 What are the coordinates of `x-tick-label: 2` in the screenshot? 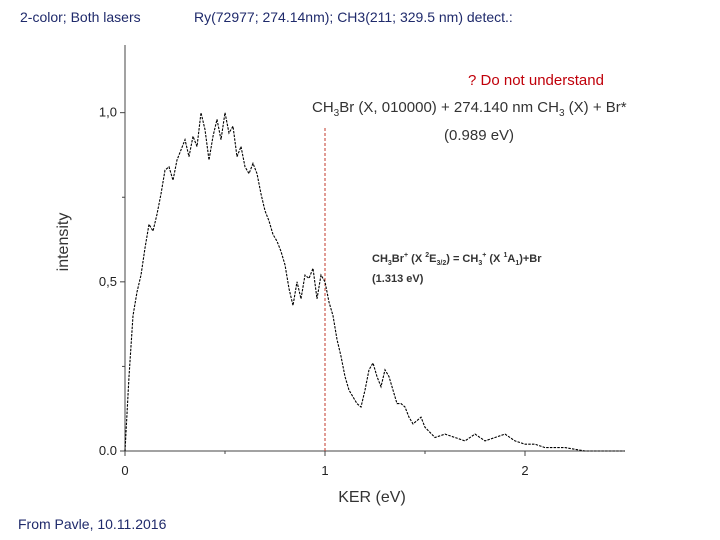 It's located at (524, 470).